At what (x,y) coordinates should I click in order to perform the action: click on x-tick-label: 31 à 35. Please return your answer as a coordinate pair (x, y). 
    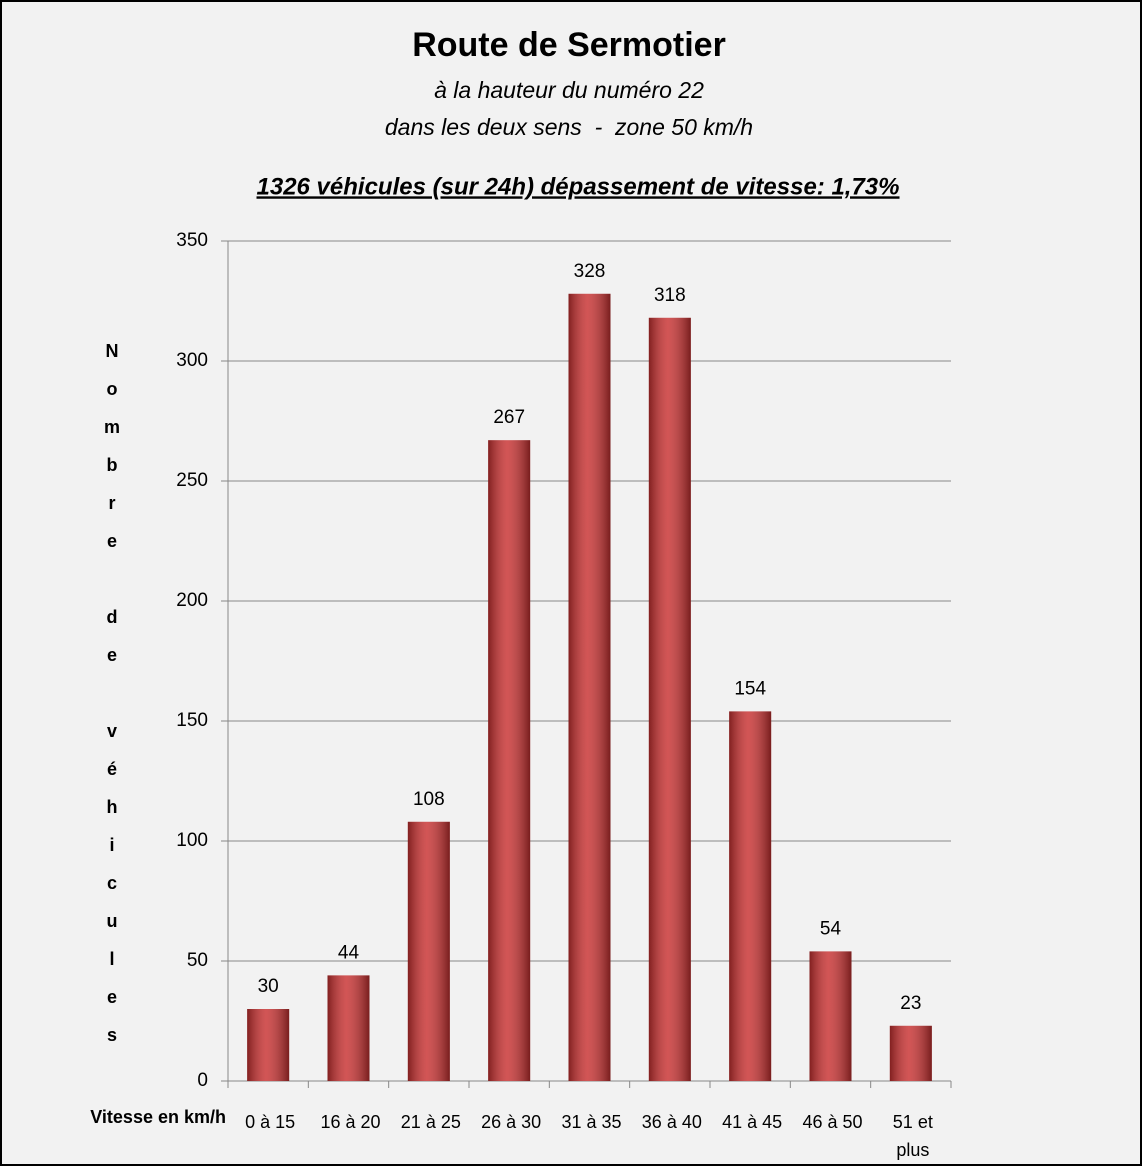
    Looking at the image, I should click on (591, 1122).